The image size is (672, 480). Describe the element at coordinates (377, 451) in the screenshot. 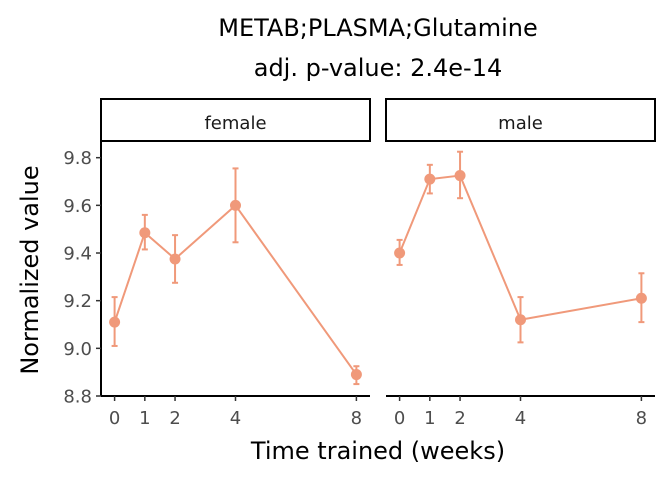

I see `x-axis-title: Time trained (weeks)` at that location.